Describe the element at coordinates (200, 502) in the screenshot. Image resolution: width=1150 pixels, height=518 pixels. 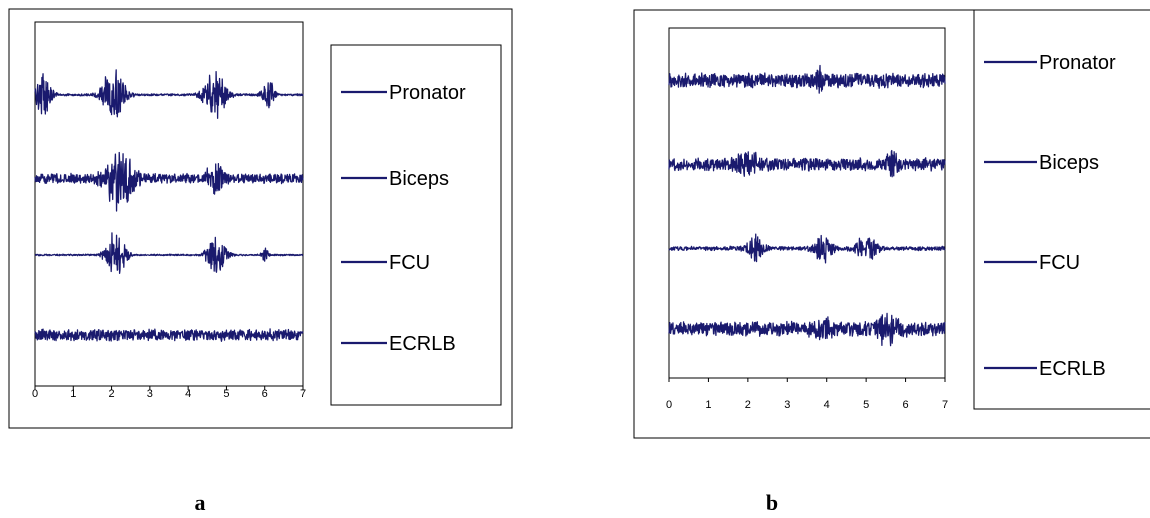
I see `panel-label: a` at that location.